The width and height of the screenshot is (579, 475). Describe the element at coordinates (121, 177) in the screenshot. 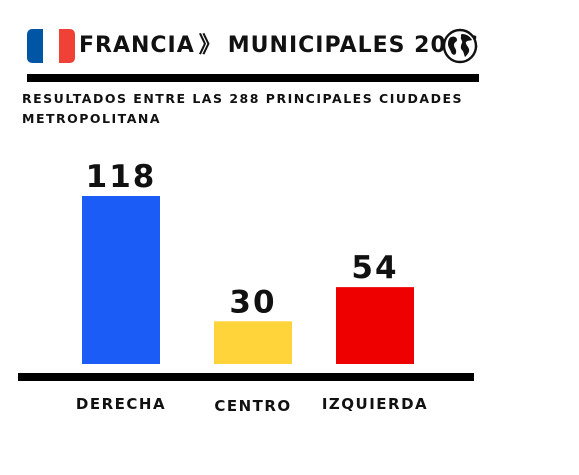

I see `data-label-derecha: 118` at that location.